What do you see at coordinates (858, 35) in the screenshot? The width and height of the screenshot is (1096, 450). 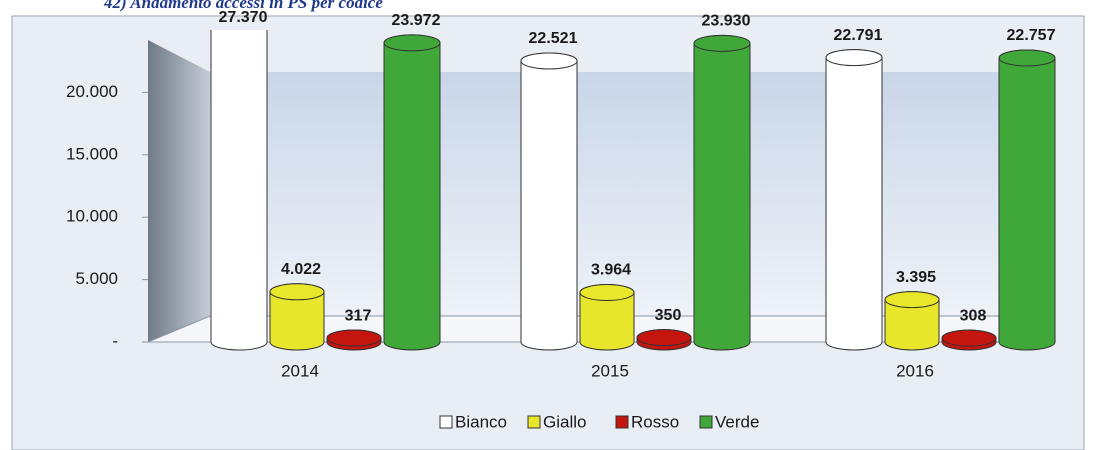 I see `value-label: 22.791` at bounding box center [858, 35].